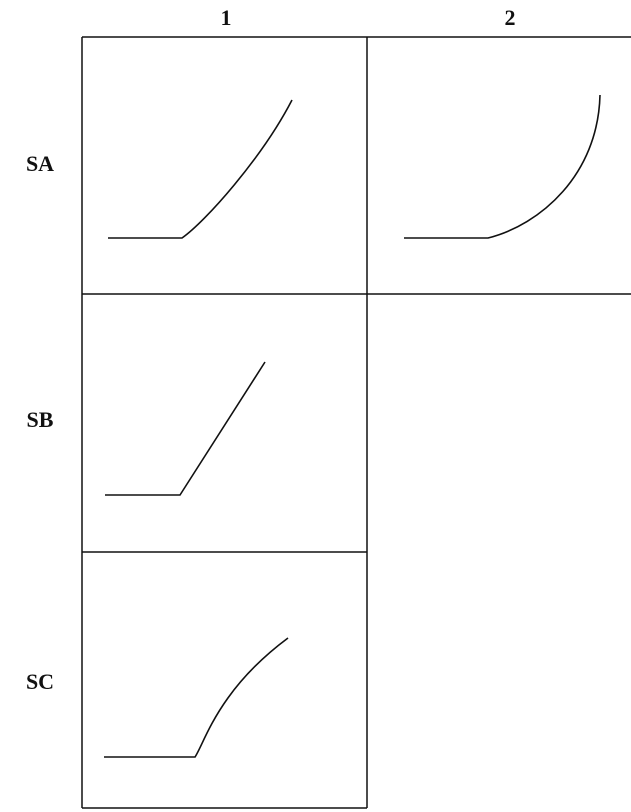 The width and height of the screenshot is (631, 812). I want to click on column-header: 2, so click(510, 17).